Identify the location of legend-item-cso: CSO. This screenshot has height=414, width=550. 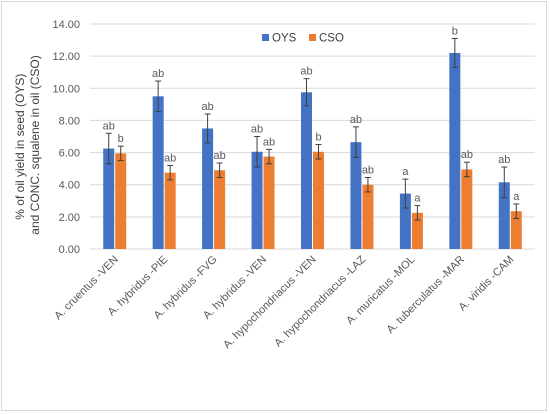
(326, 39).